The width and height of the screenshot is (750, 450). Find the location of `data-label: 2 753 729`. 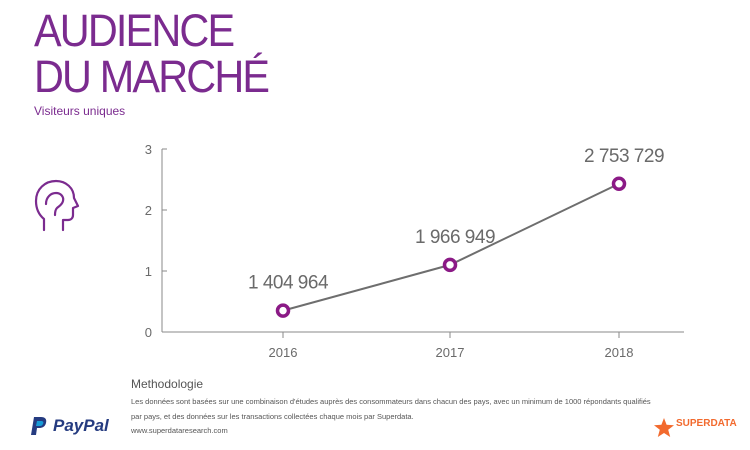

data-label: 2 753 729 is located at coordinates (624, 156).